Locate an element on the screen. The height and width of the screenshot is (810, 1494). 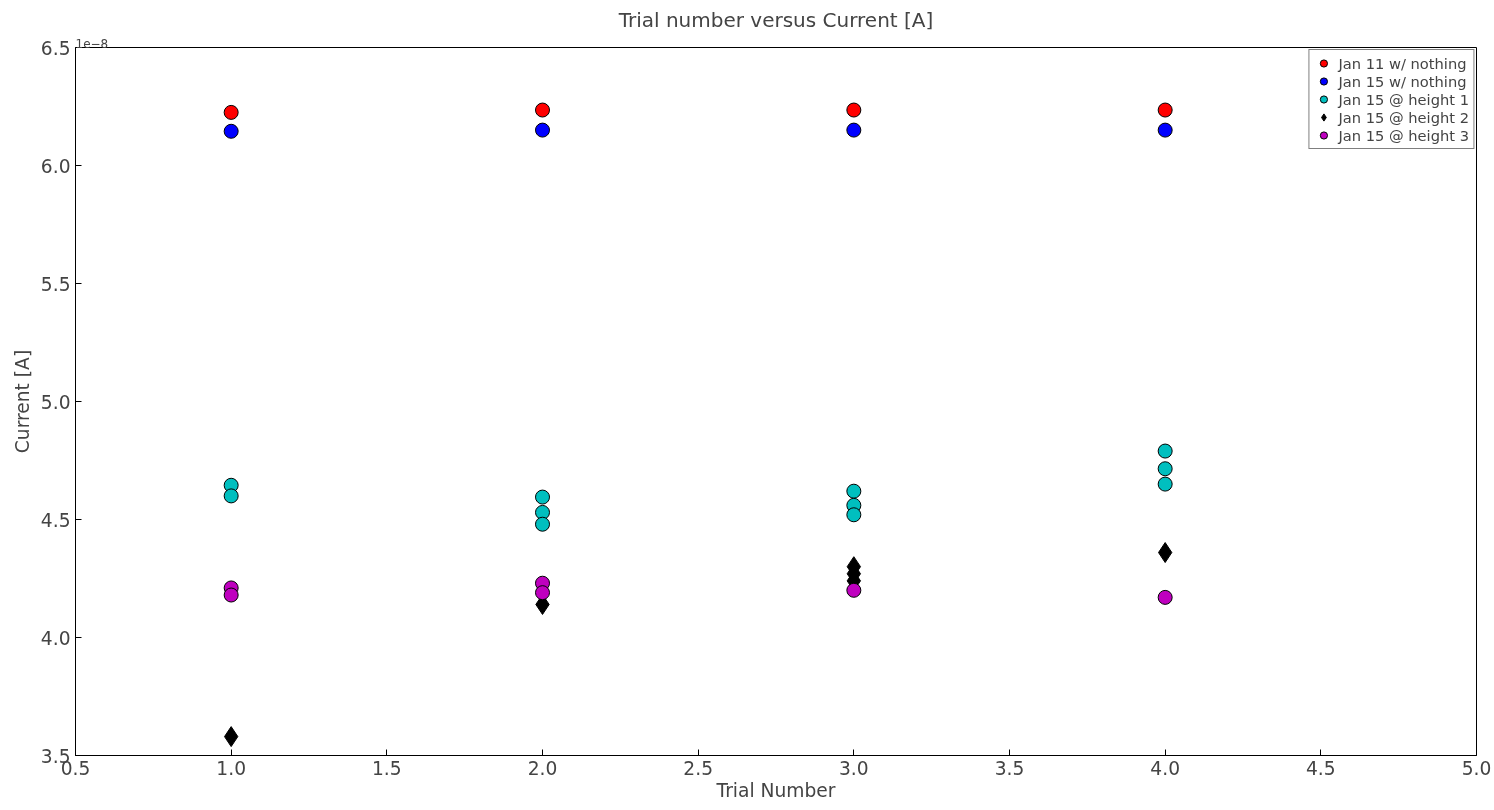
chart-title: Trial number versus Current [A] is located at coordinates (775, 19).